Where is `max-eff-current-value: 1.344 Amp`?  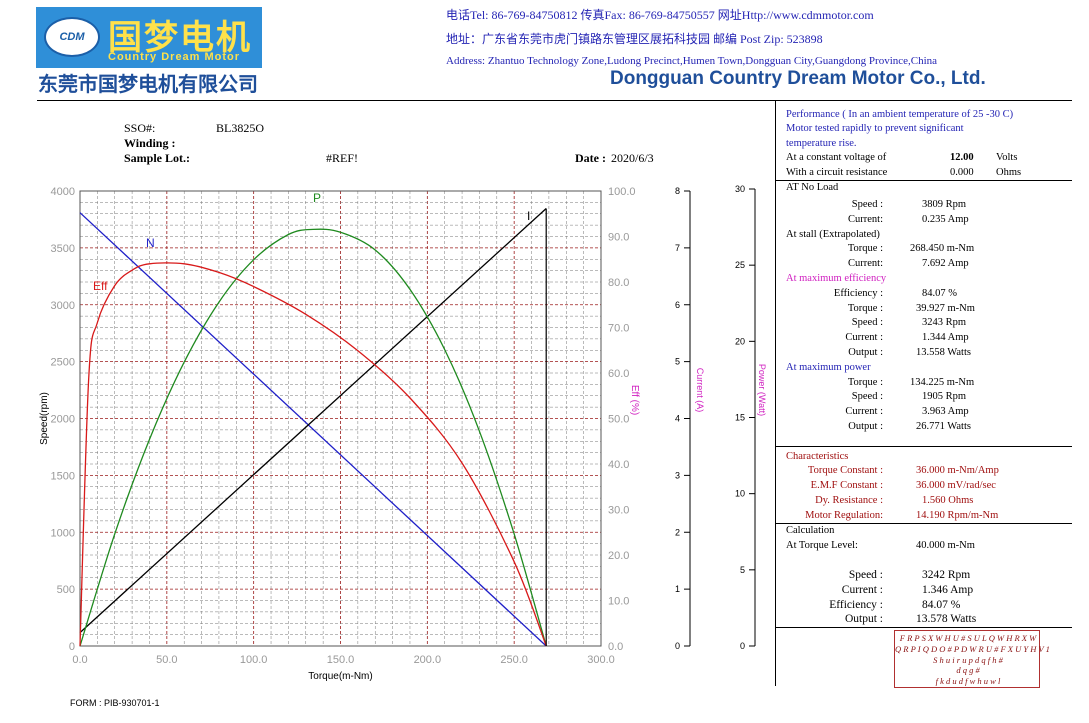 max-eff-current-value: 1.344 Amp is located at coordinates (945, 337).